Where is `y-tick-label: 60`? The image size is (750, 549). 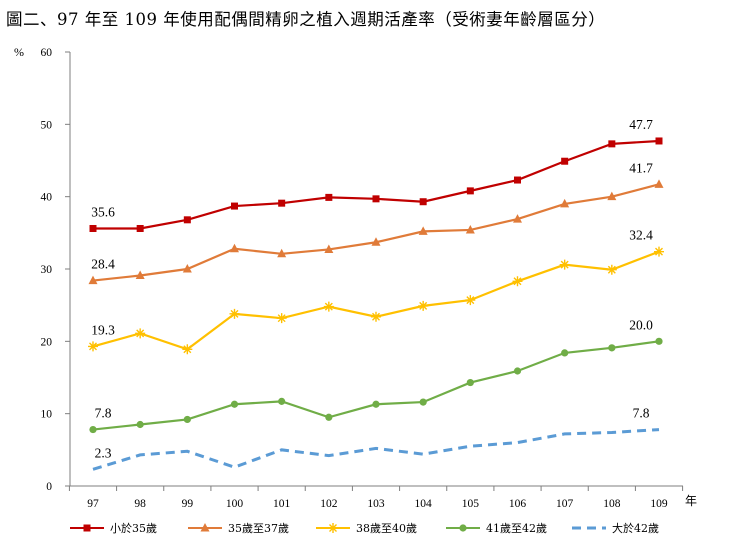
y-tick-label: 60 is located at coordinates (47, 53).